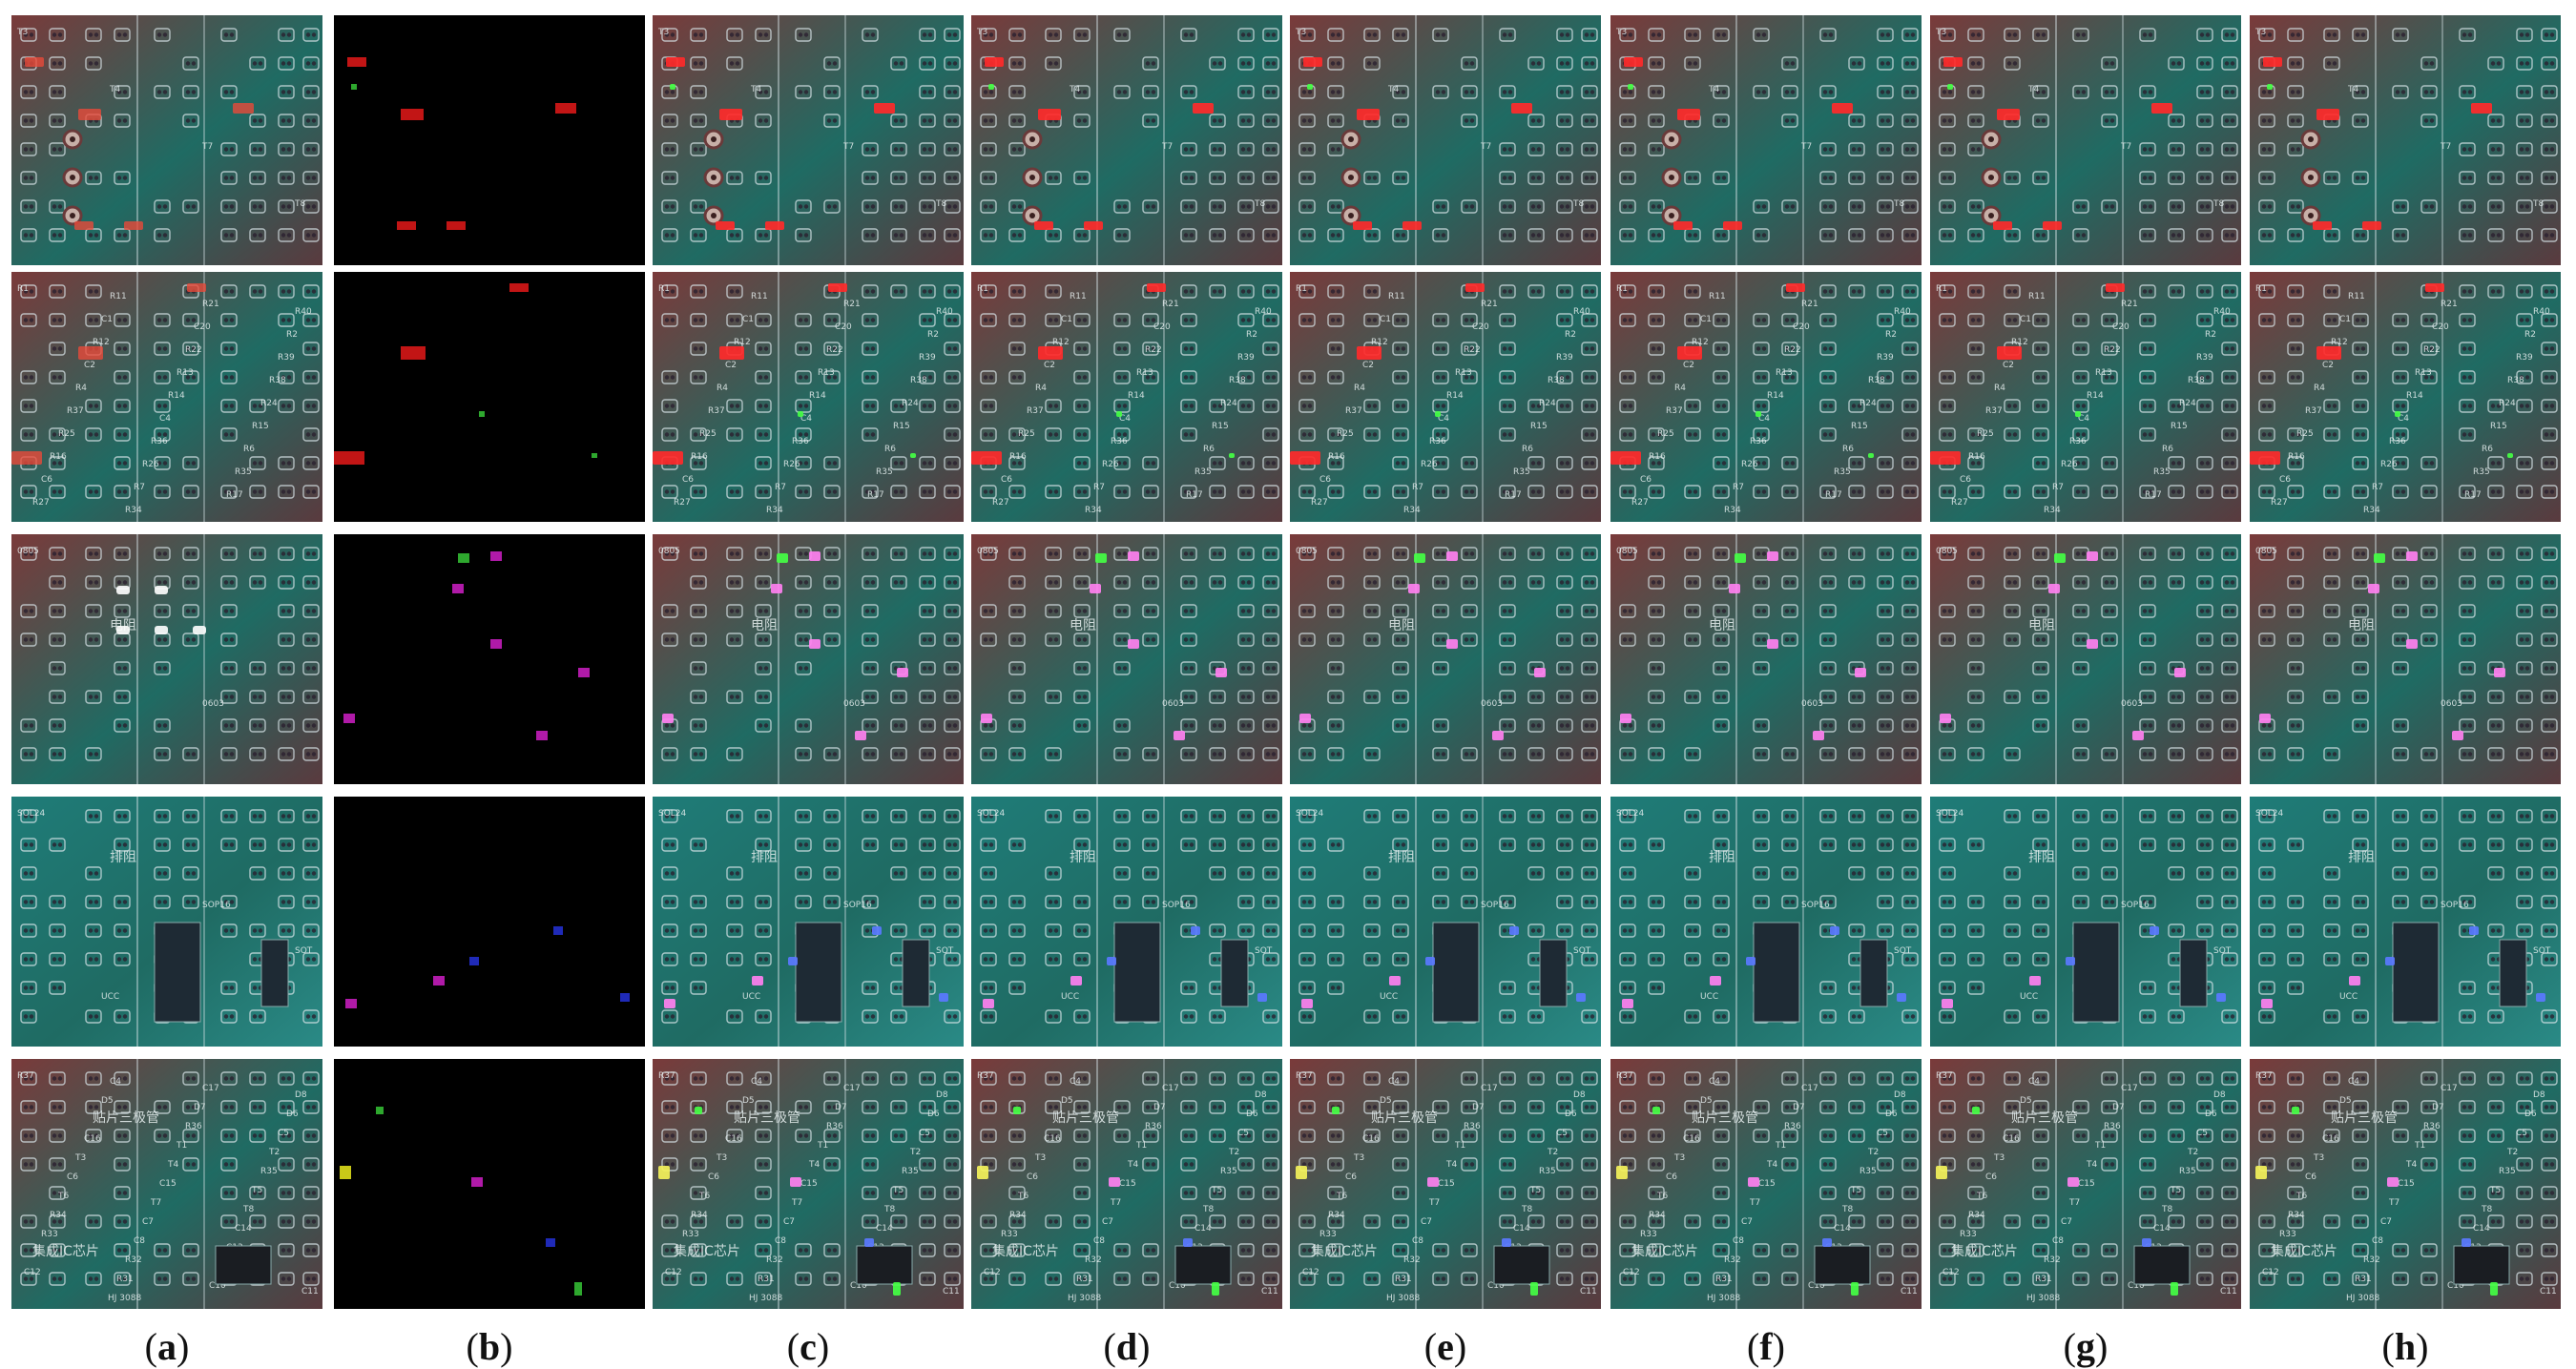 Image resolution: width=2576 pixels, height=1369 pixels. What do you see at coordinates (1766, 140) in the screenshot?
I see `result-image-tile: T3 T4 T7 T8` at bounding box center [1766, 140].